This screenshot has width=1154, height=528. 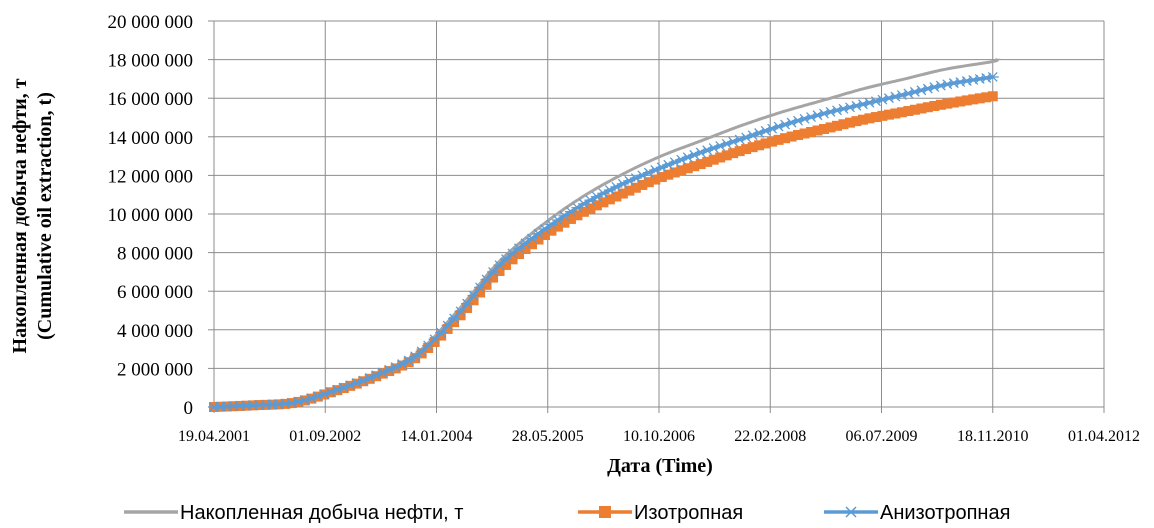 I want to click on legend-item-anisotropic: Анизотропная, so click(x=917, y=513).